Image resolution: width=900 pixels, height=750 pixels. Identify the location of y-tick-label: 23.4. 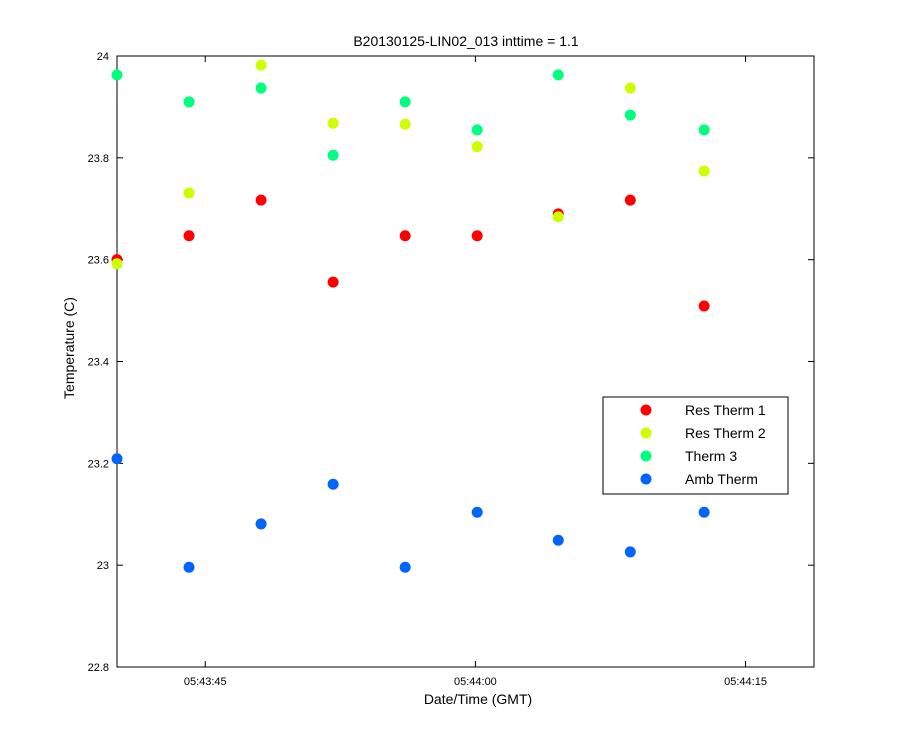
(98, 363).